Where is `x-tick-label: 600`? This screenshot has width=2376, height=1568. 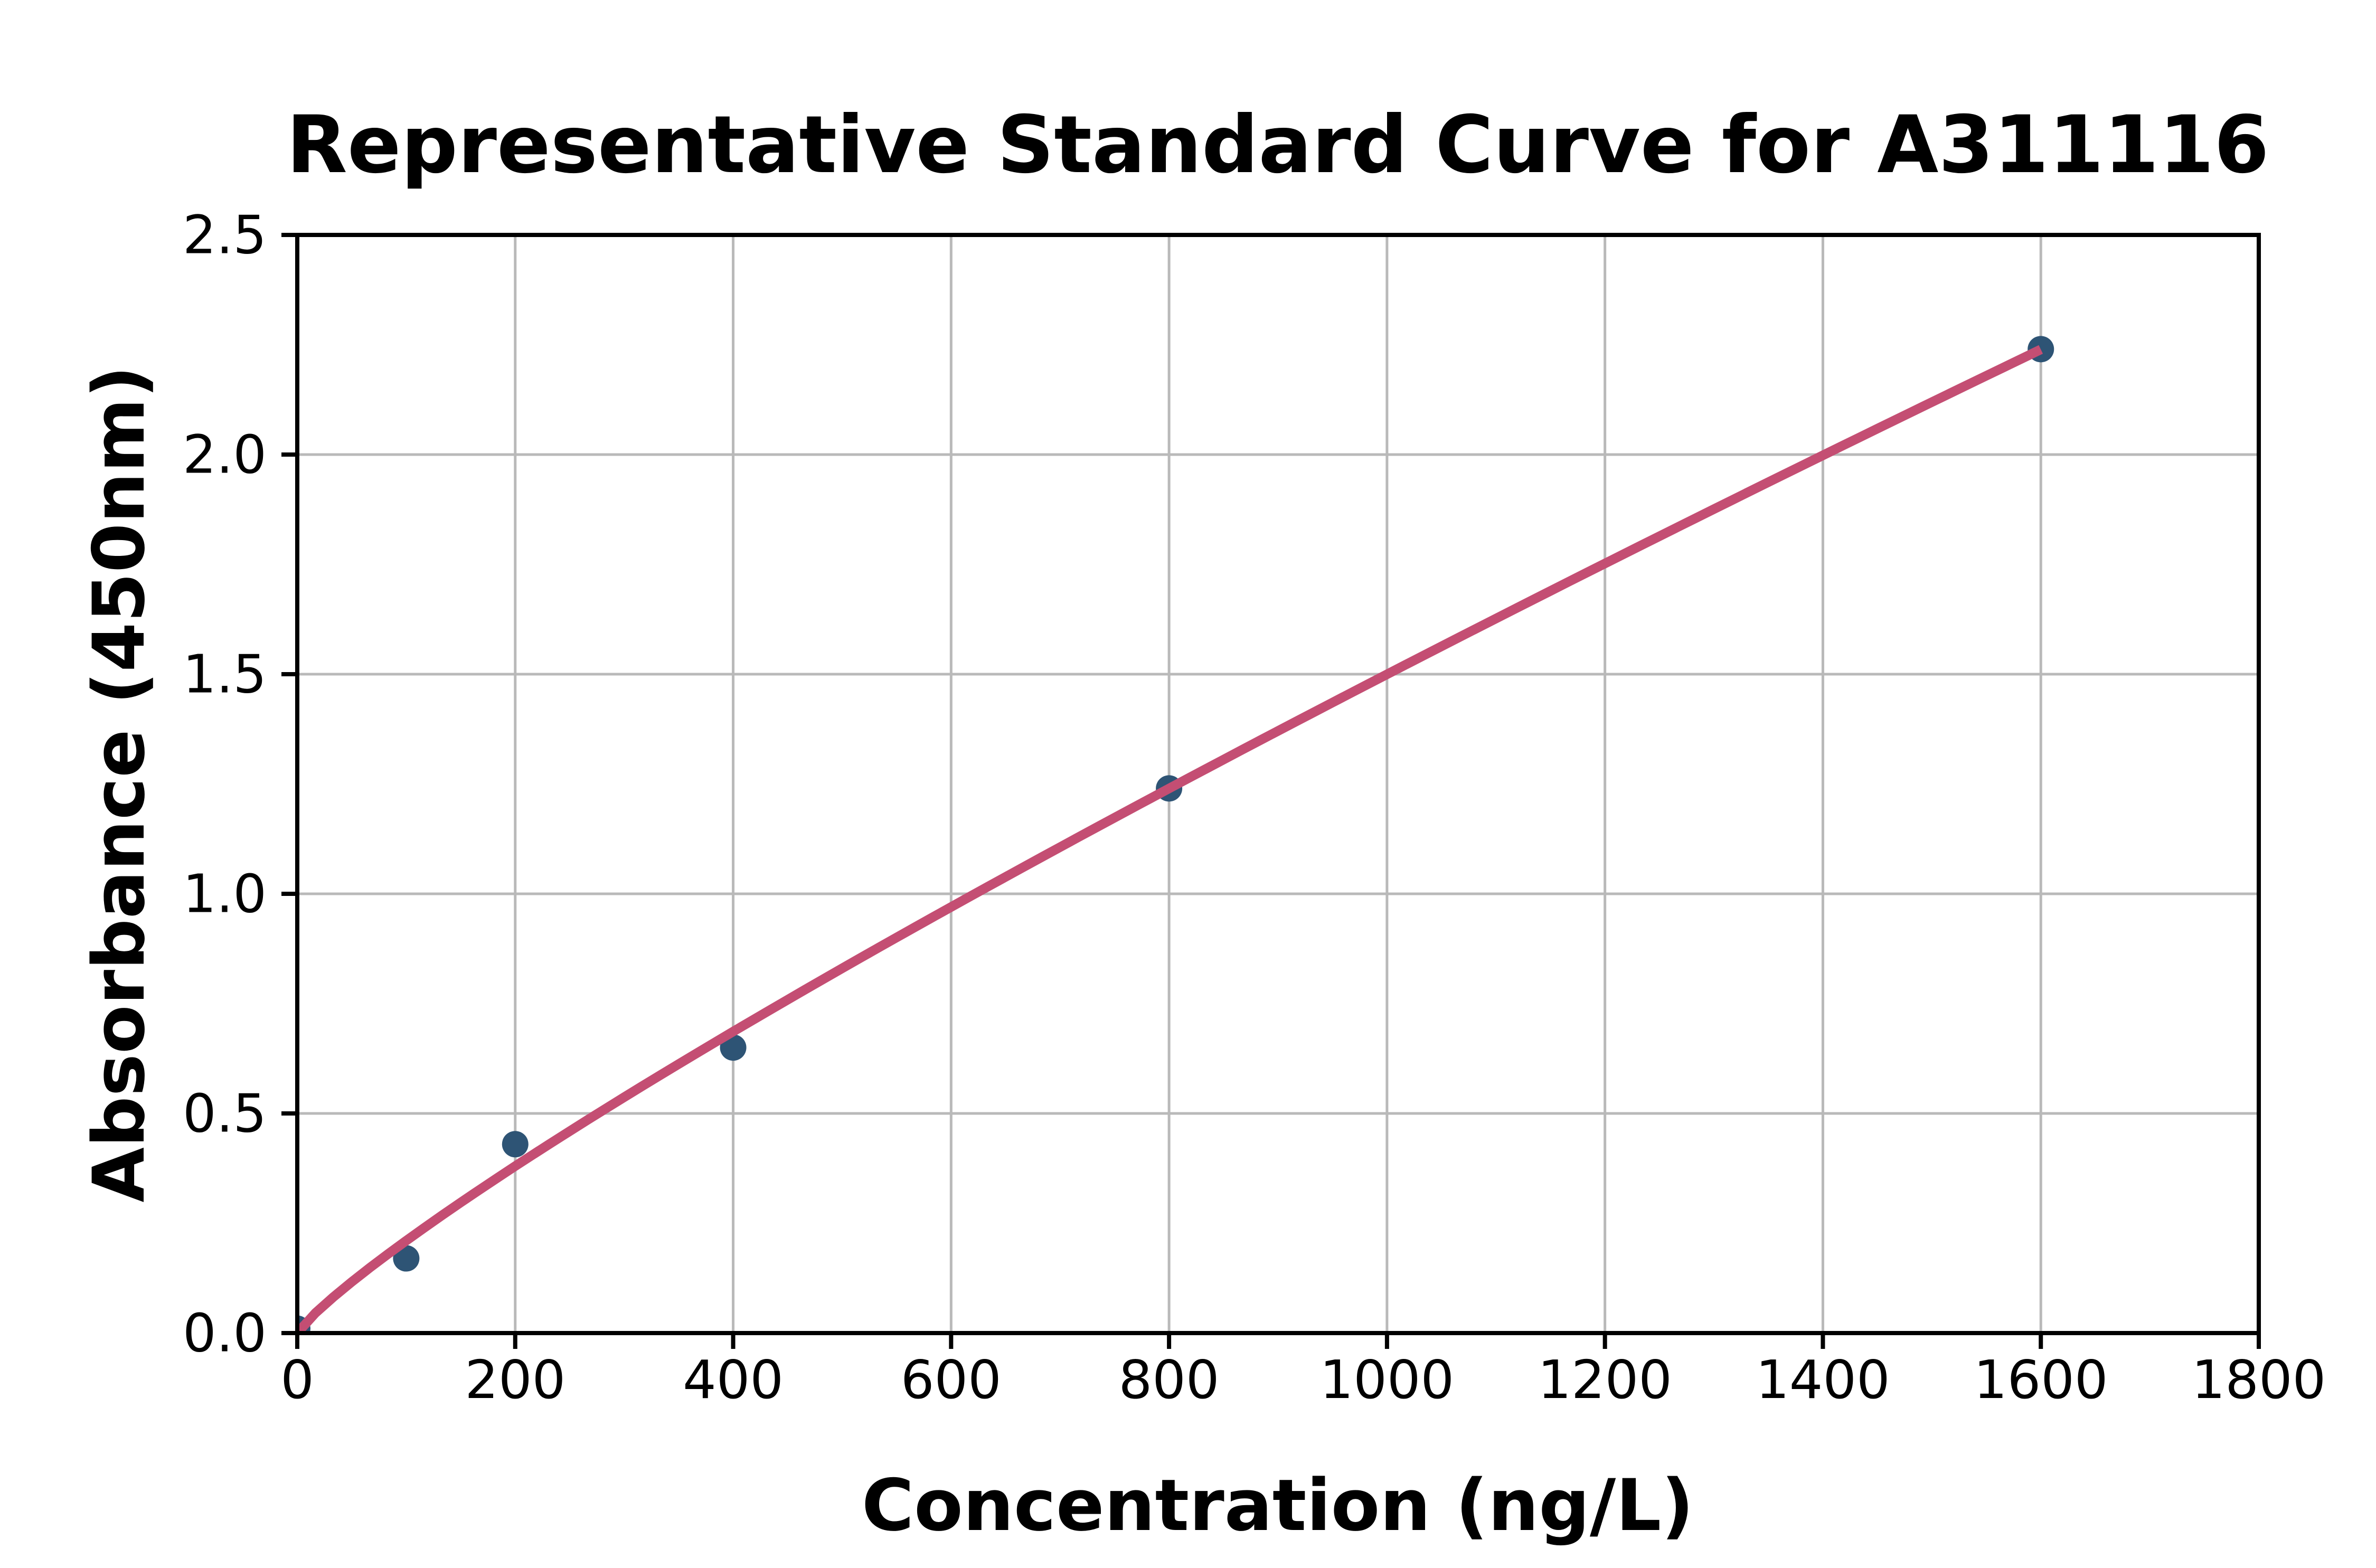
x-tick-label: 600 is located at coordinates (952, 1380).